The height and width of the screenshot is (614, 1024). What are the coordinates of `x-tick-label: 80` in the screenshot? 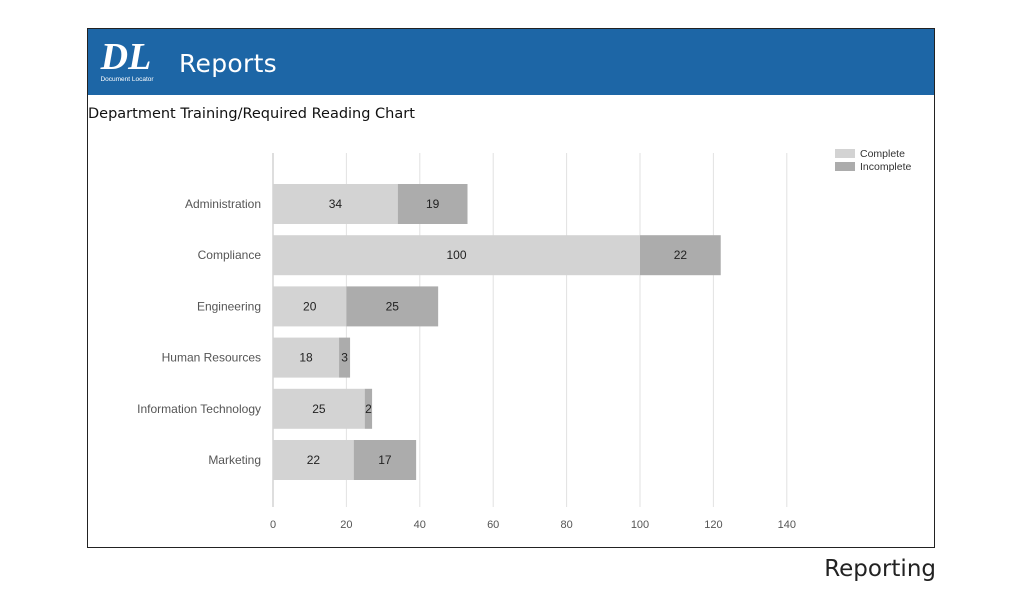 It's located at (566, 525).